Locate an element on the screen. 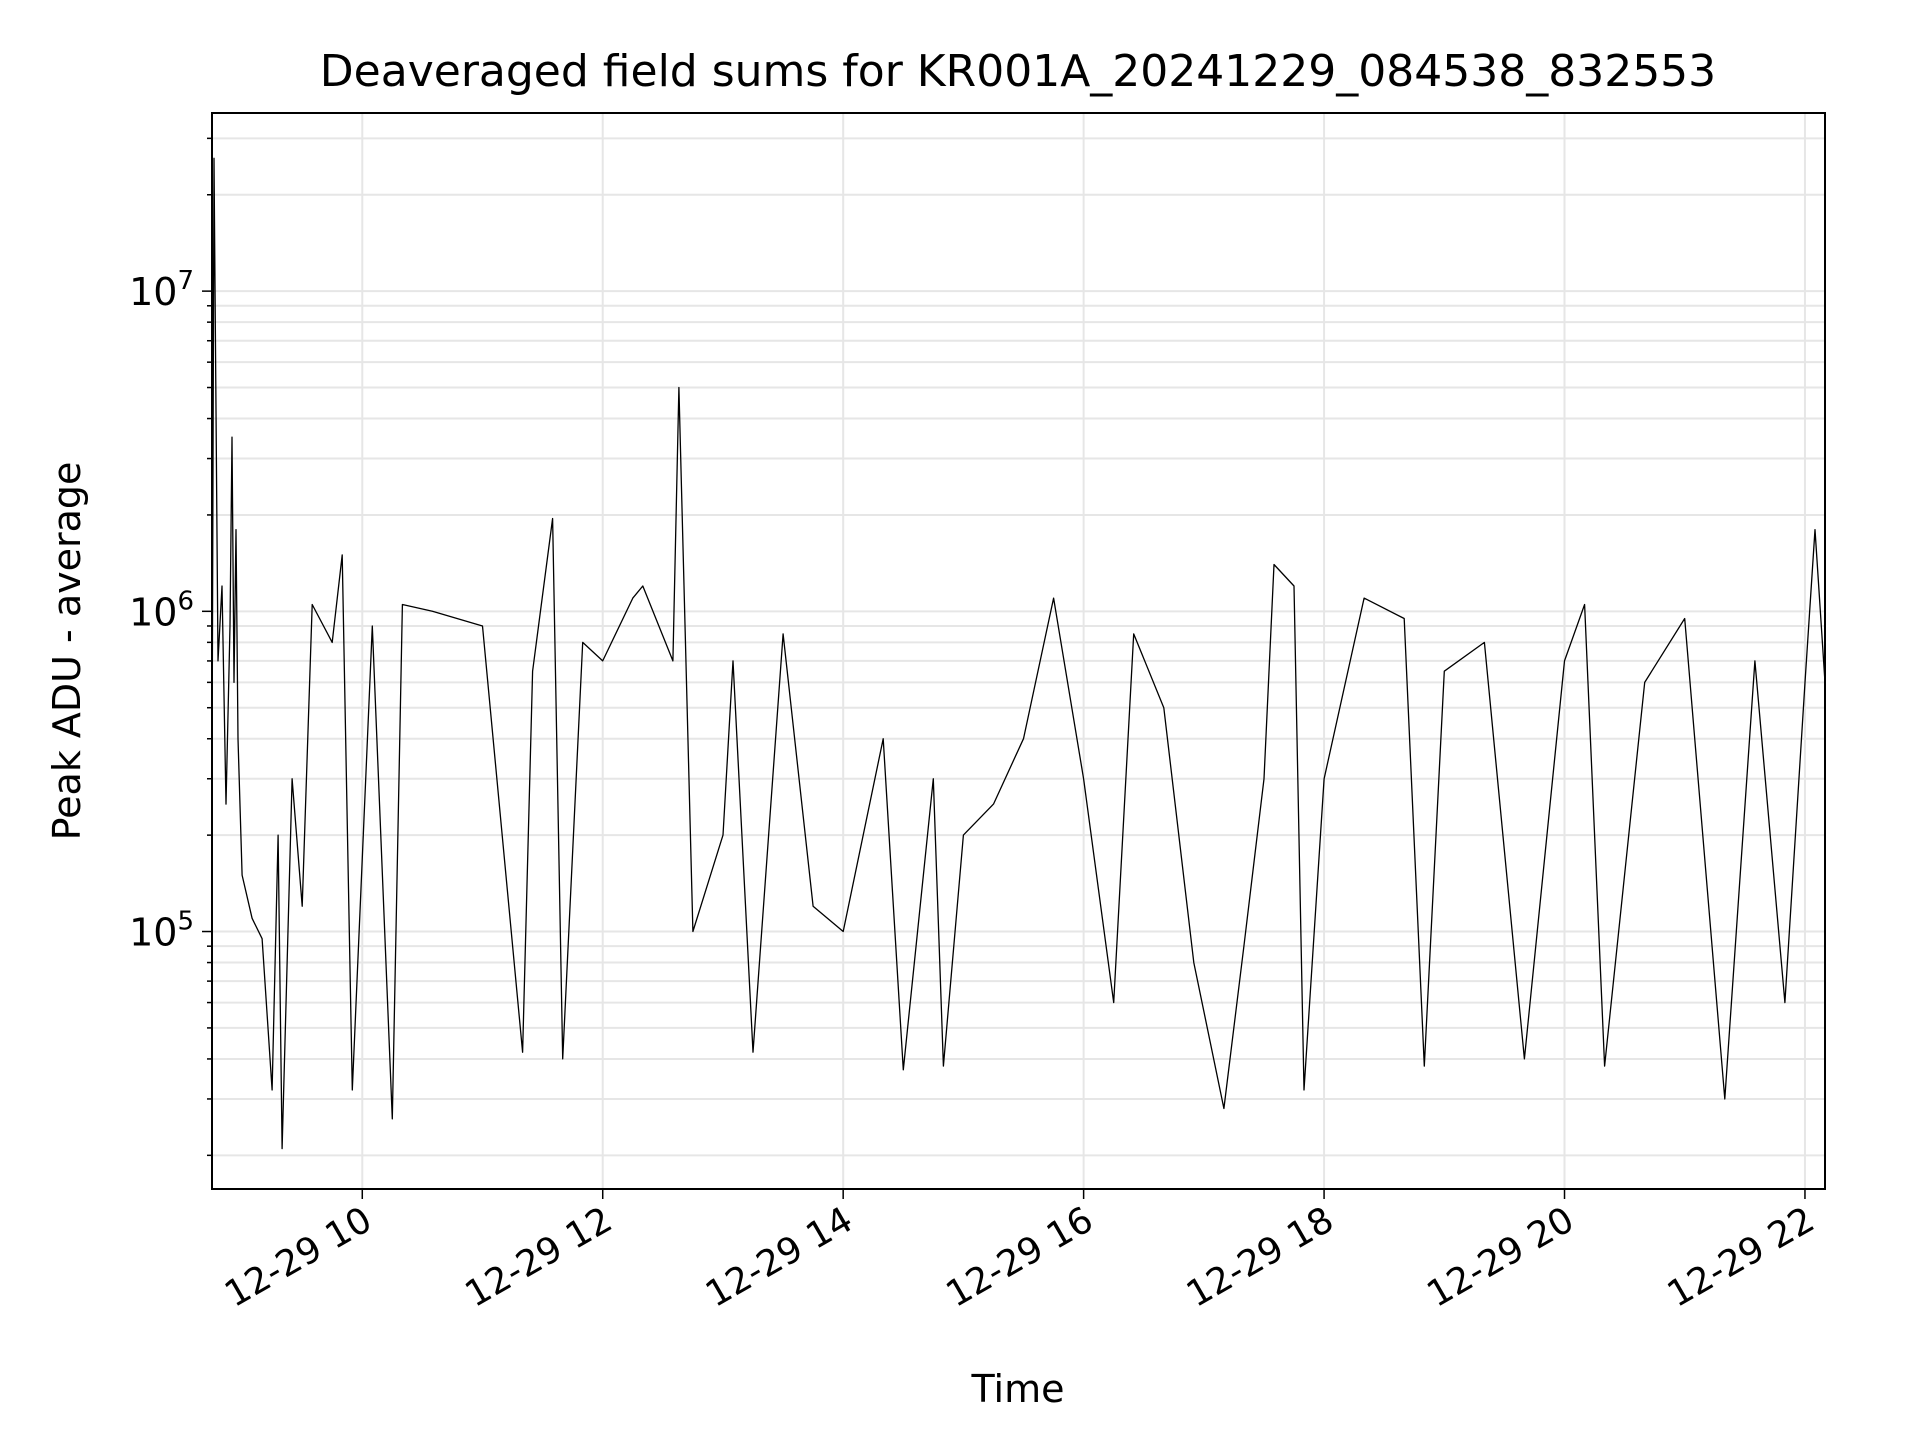 This screenshot has width=1920, height=1440. x-axis-label: Time is located at coordinates (1018, 1389).